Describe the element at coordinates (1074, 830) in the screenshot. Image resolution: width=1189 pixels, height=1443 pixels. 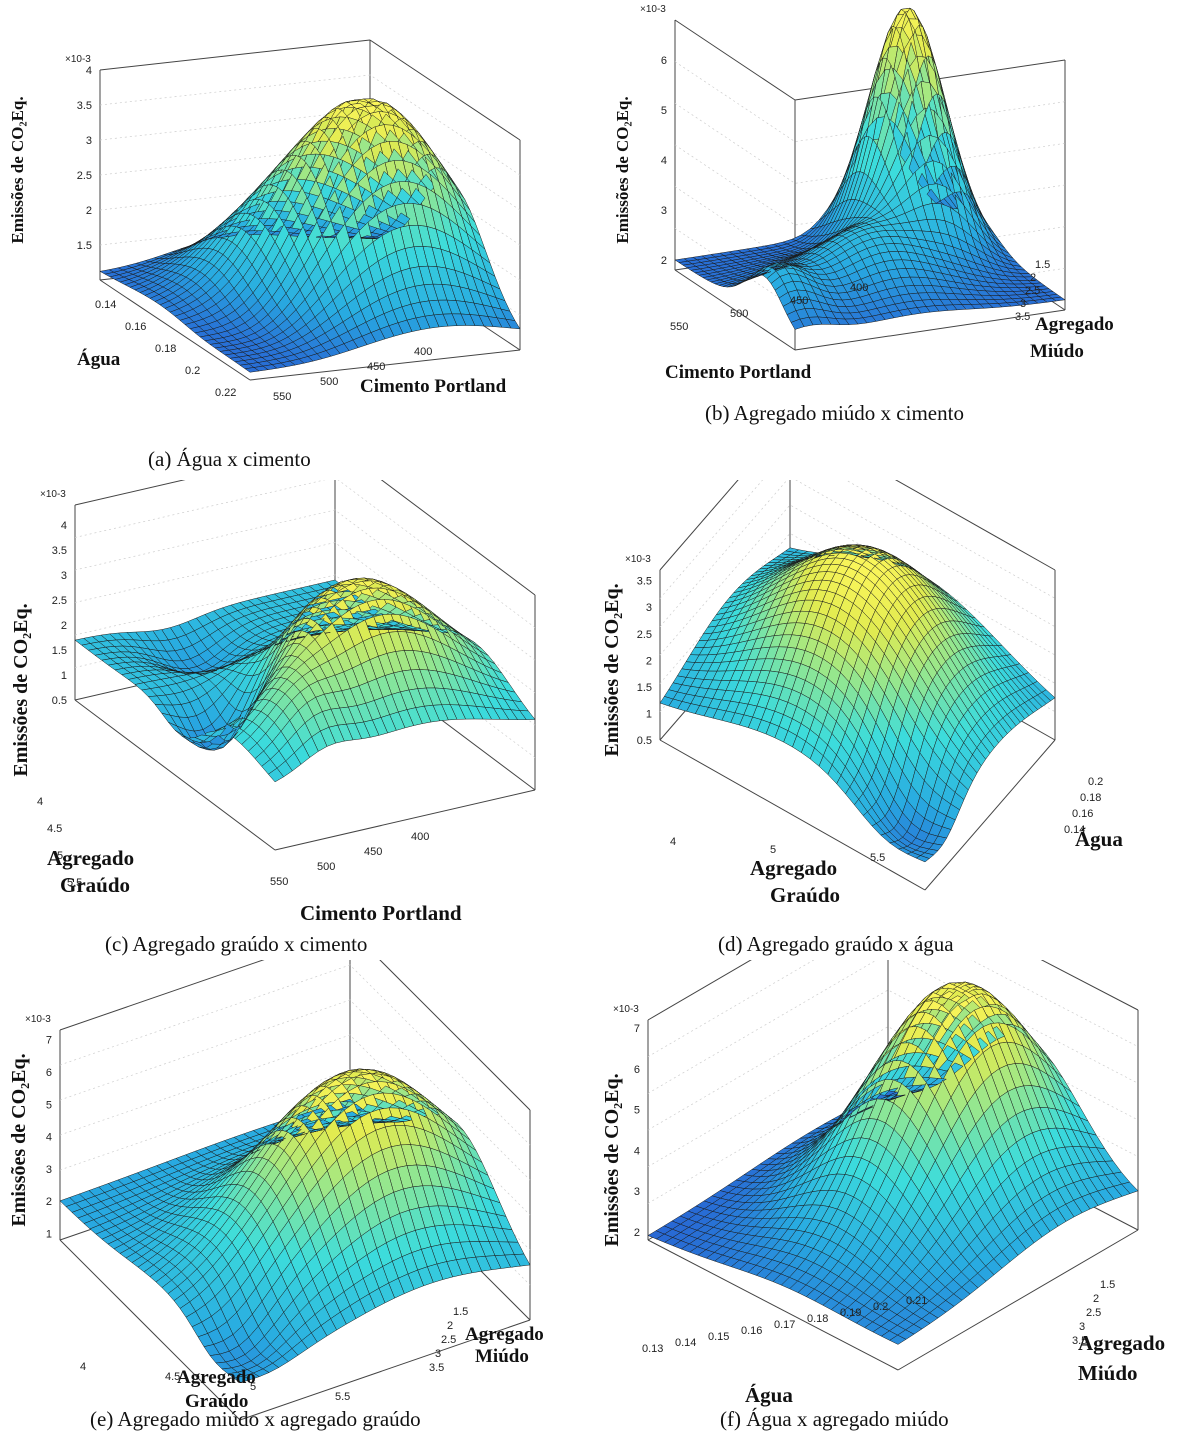
I see `y-tick-label: 0.14` at that location.